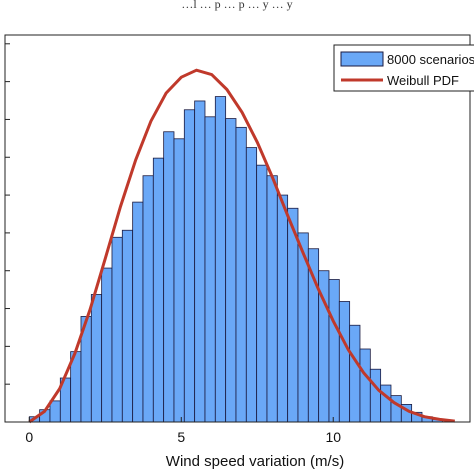 The height and width of the screenshot is (474, 474). Describe the element at coordinates (29, 437) in the screenshot. I see `x-tick-label: 0` at that location.